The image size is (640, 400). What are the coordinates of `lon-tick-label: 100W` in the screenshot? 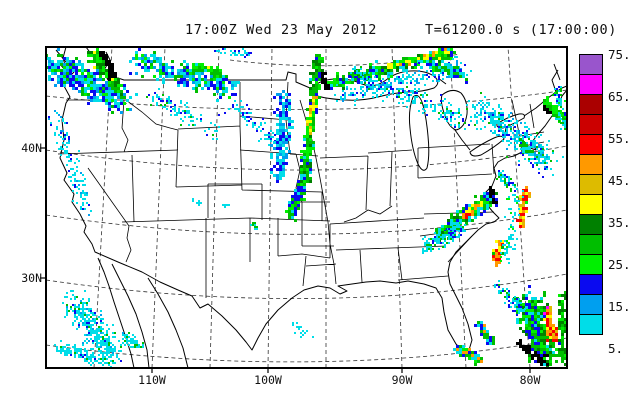 It's located at (268, 380).